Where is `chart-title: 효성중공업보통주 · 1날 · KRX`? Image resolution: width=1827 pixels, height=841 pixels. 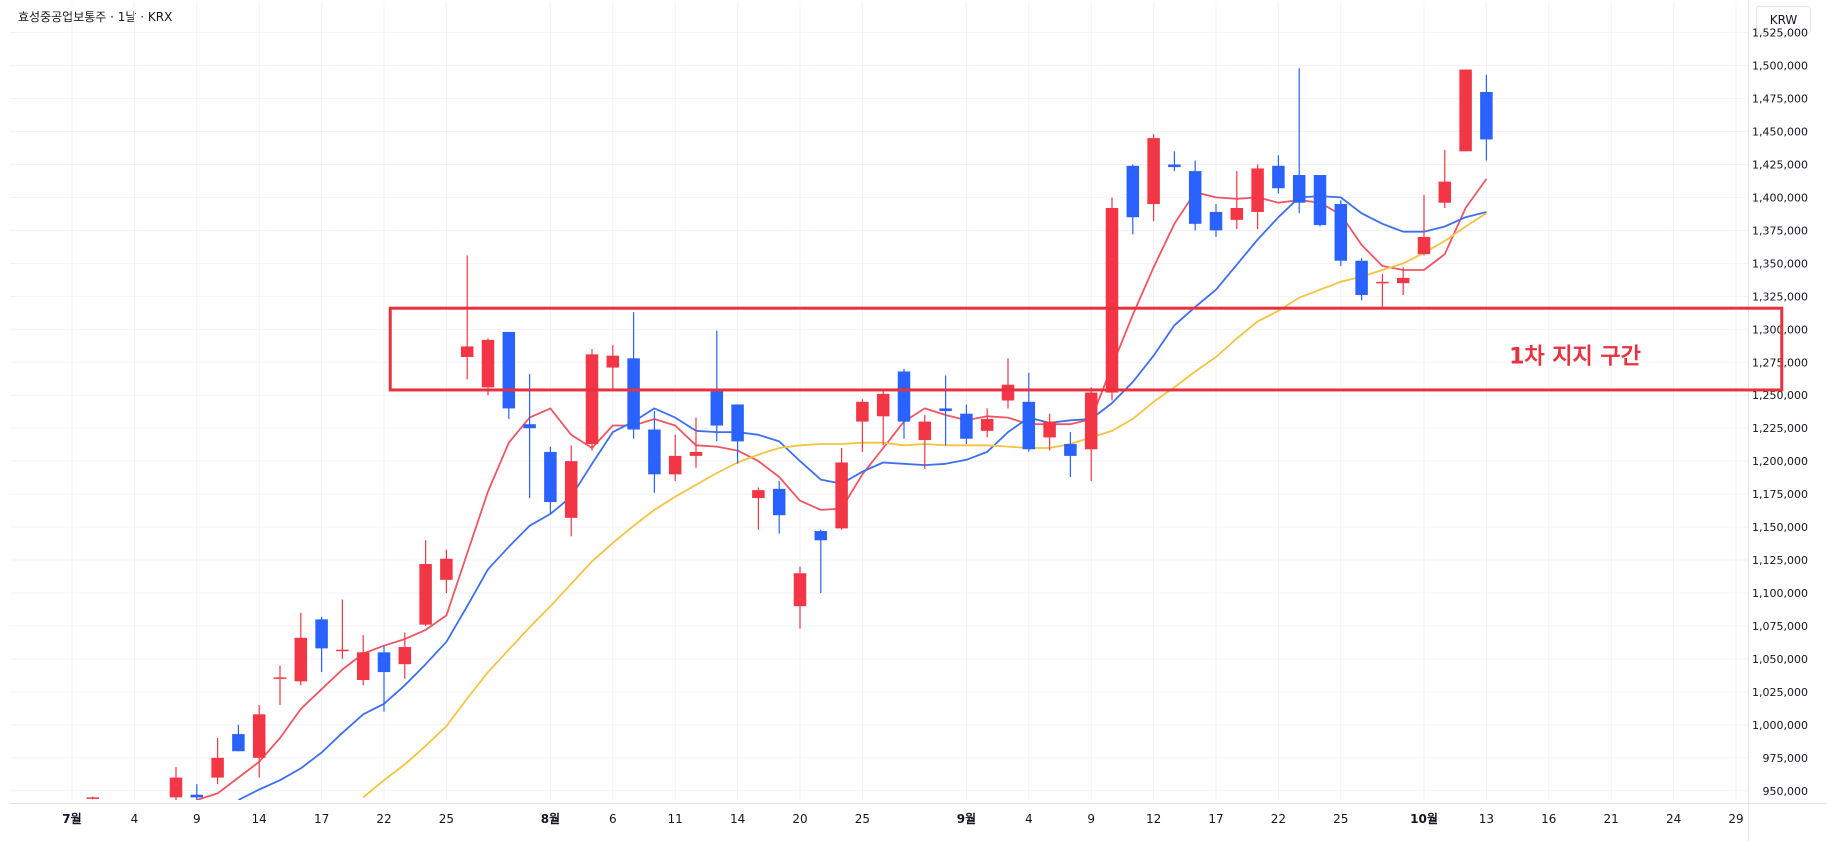 chart-title: 효성중공업보통주 · 1날 · KRX is located at coordinates (95, 17).